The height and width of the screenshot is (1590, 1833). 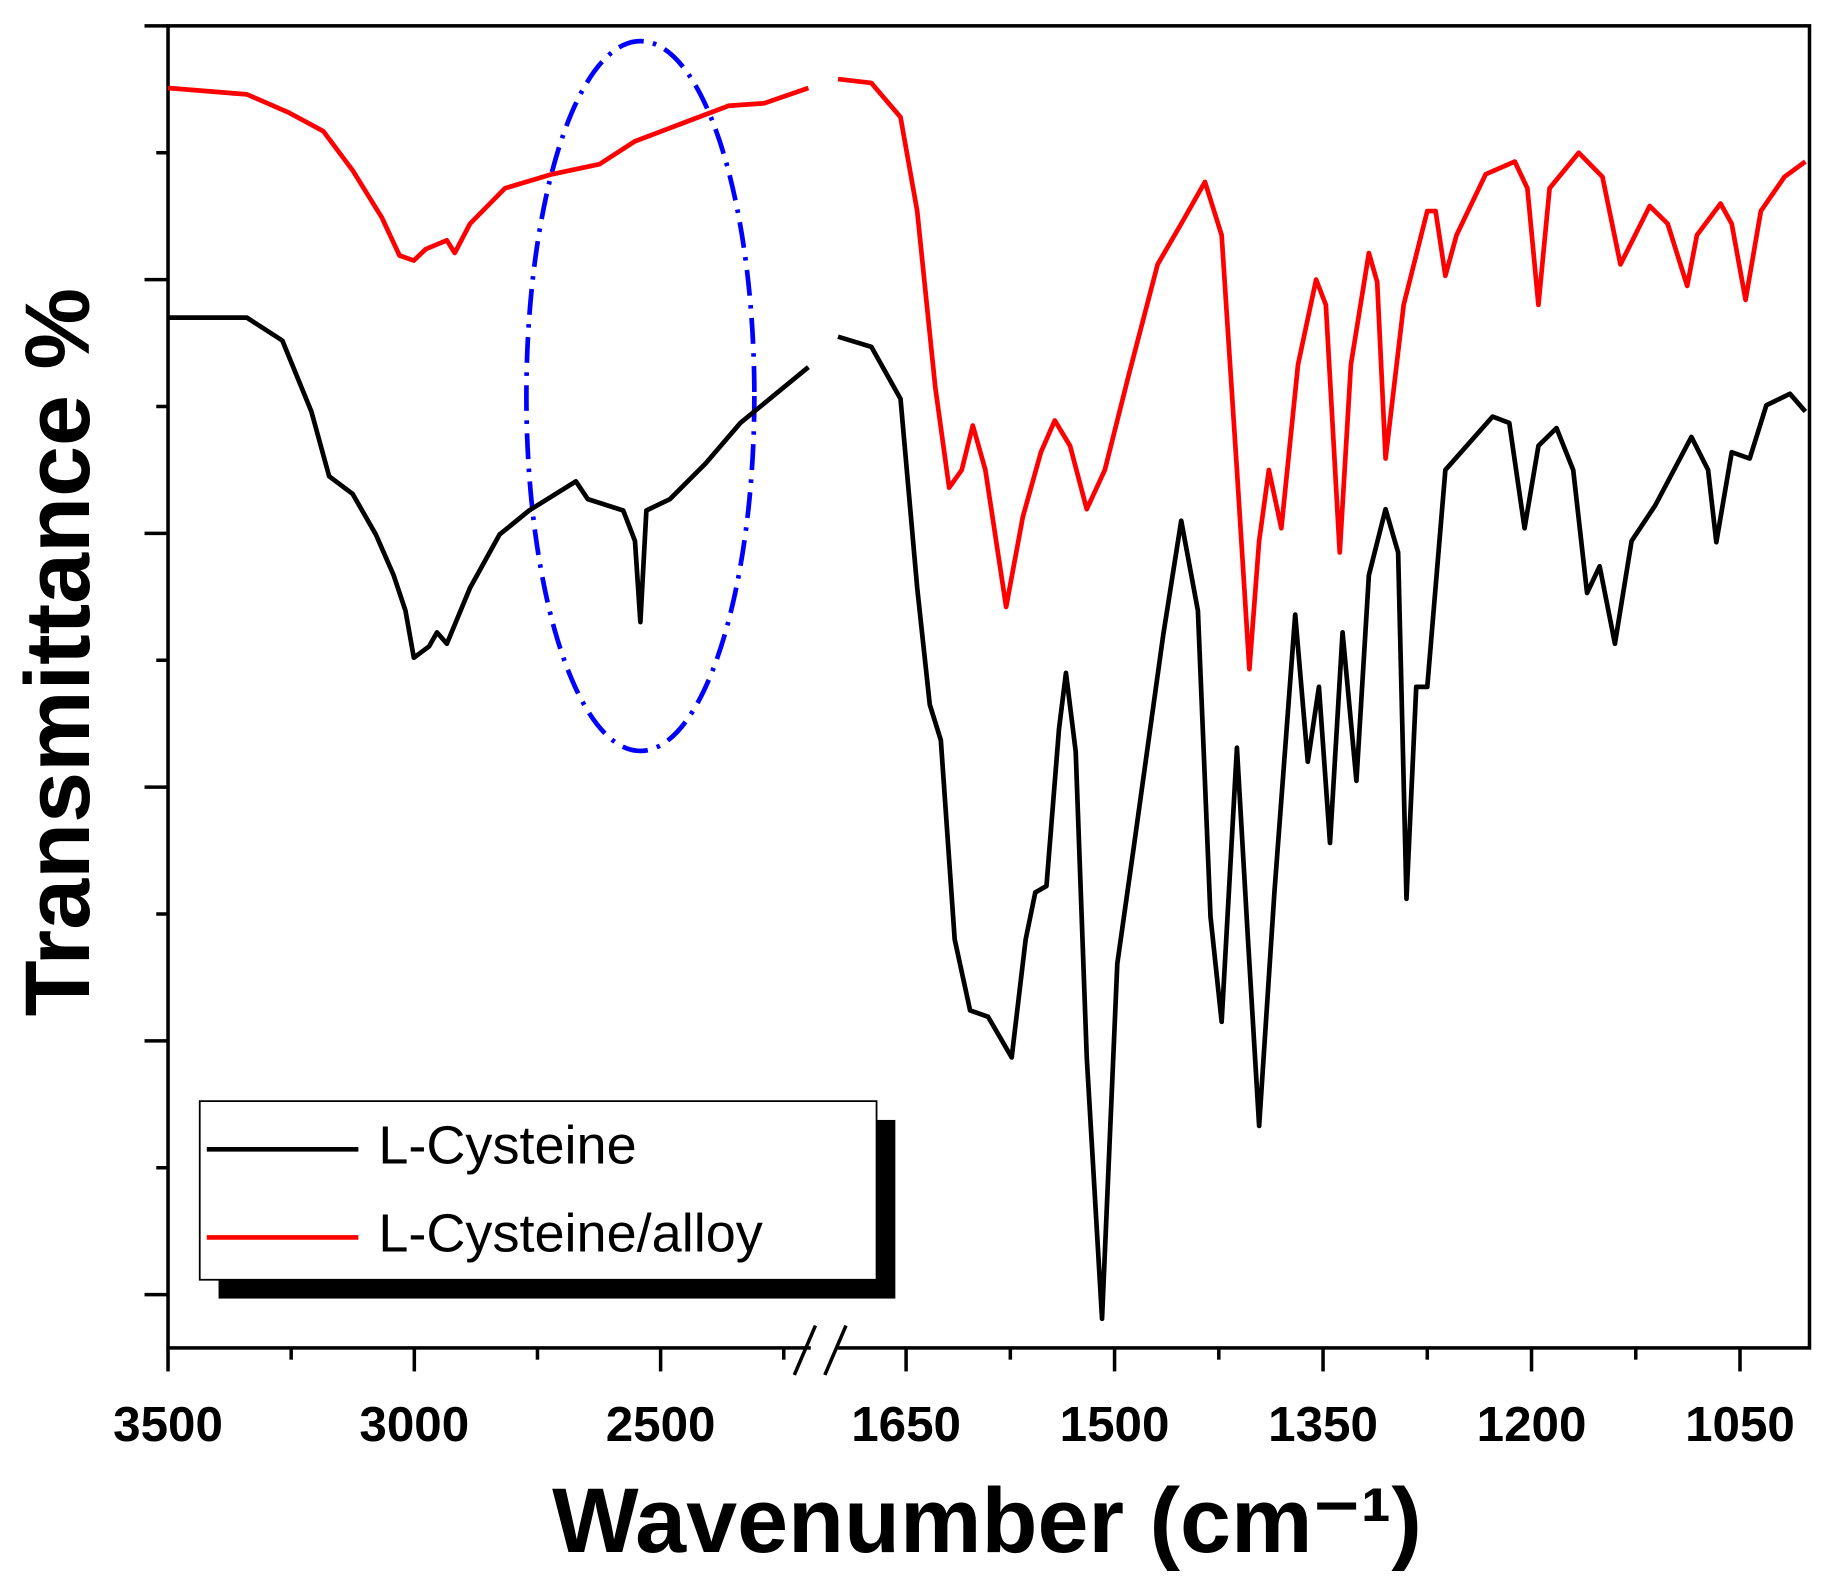 What do you see at coordinates (823, 1351) in the screenshot?
I see `axis-break-gap` at bounding box center [823, 1351].